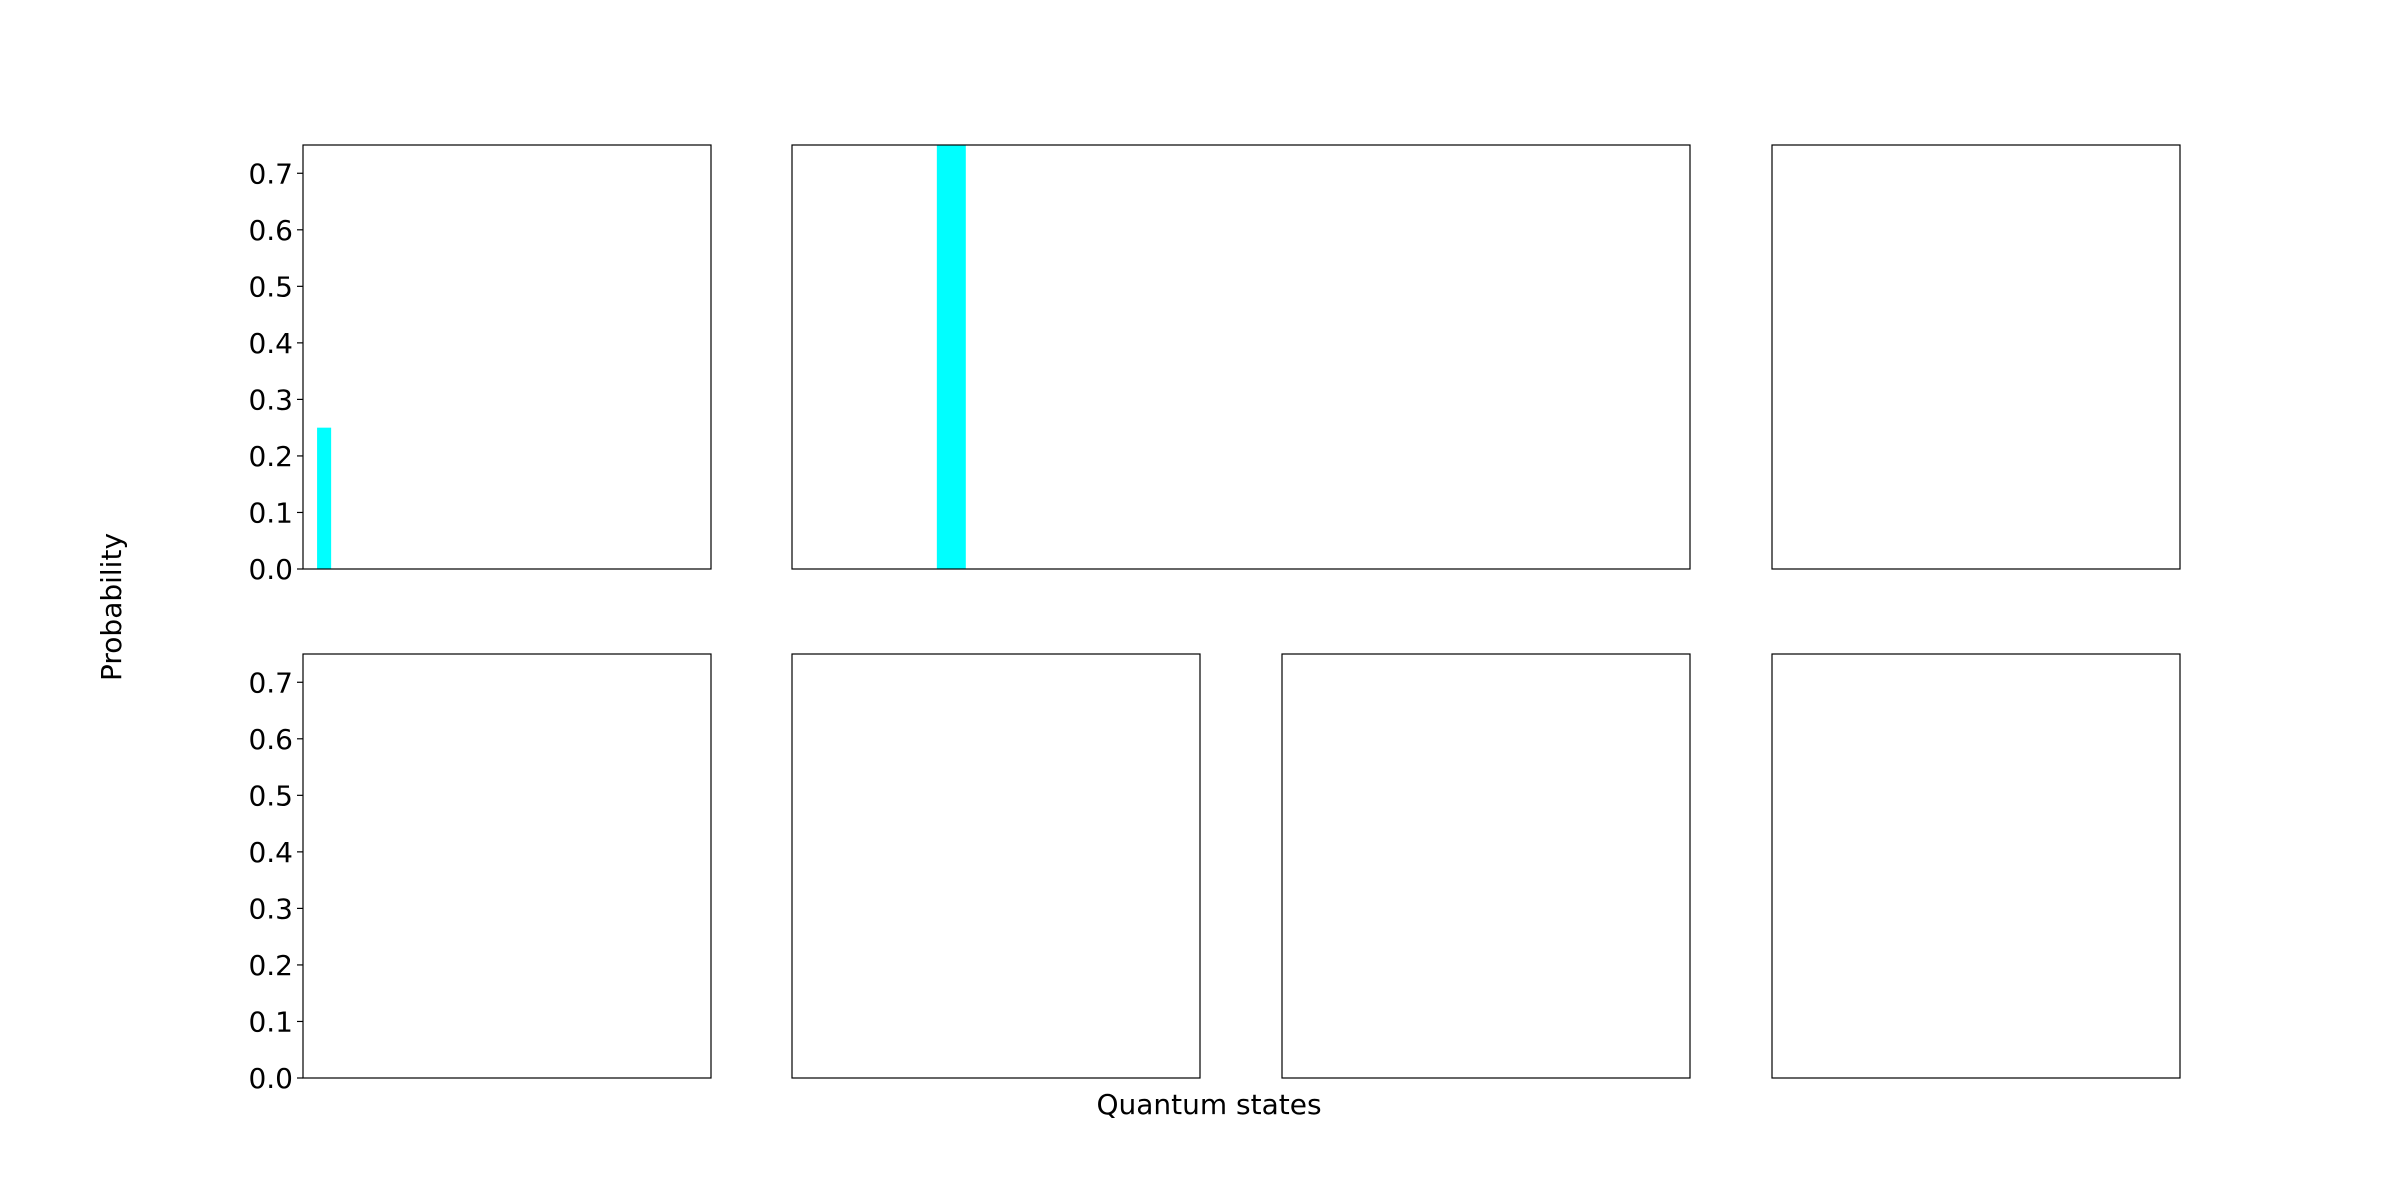 This screenshot has height=1200, width=2400. Describe the element at coordinates (1208, 1104) in the screenshot. I see `x-axis-label: Quantum states` at that location.